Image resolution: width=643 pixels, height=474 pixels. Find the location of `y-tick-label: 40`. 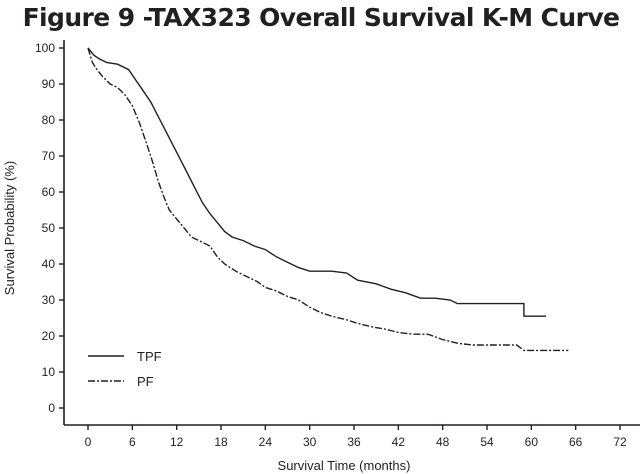

y-tick-label: 40 is located at coordinates (49, 264).